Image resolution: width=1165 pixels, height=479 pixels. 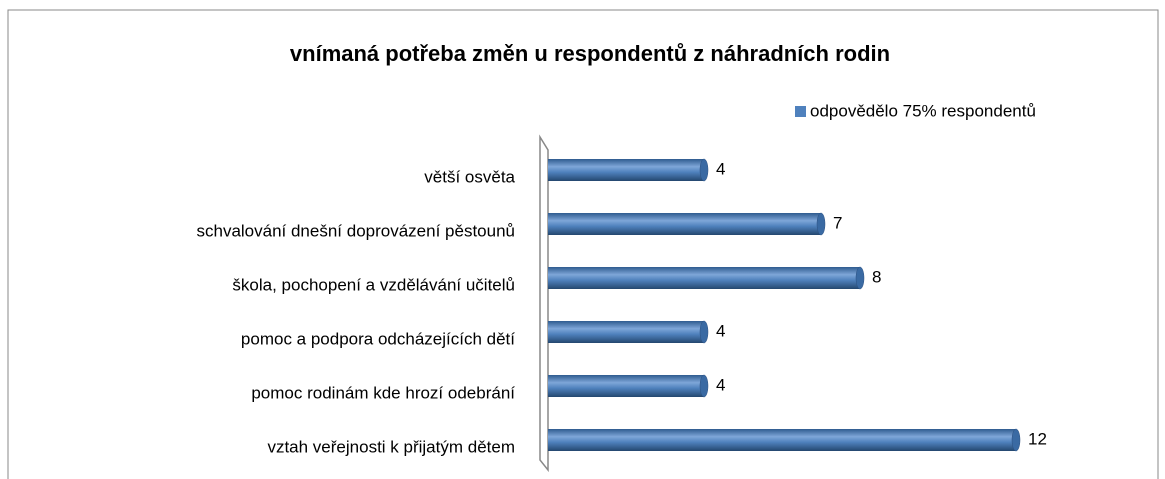 I want to click on category-label: škola, pochopení a vzdělávání učitelů, so click(x=373, y=284).